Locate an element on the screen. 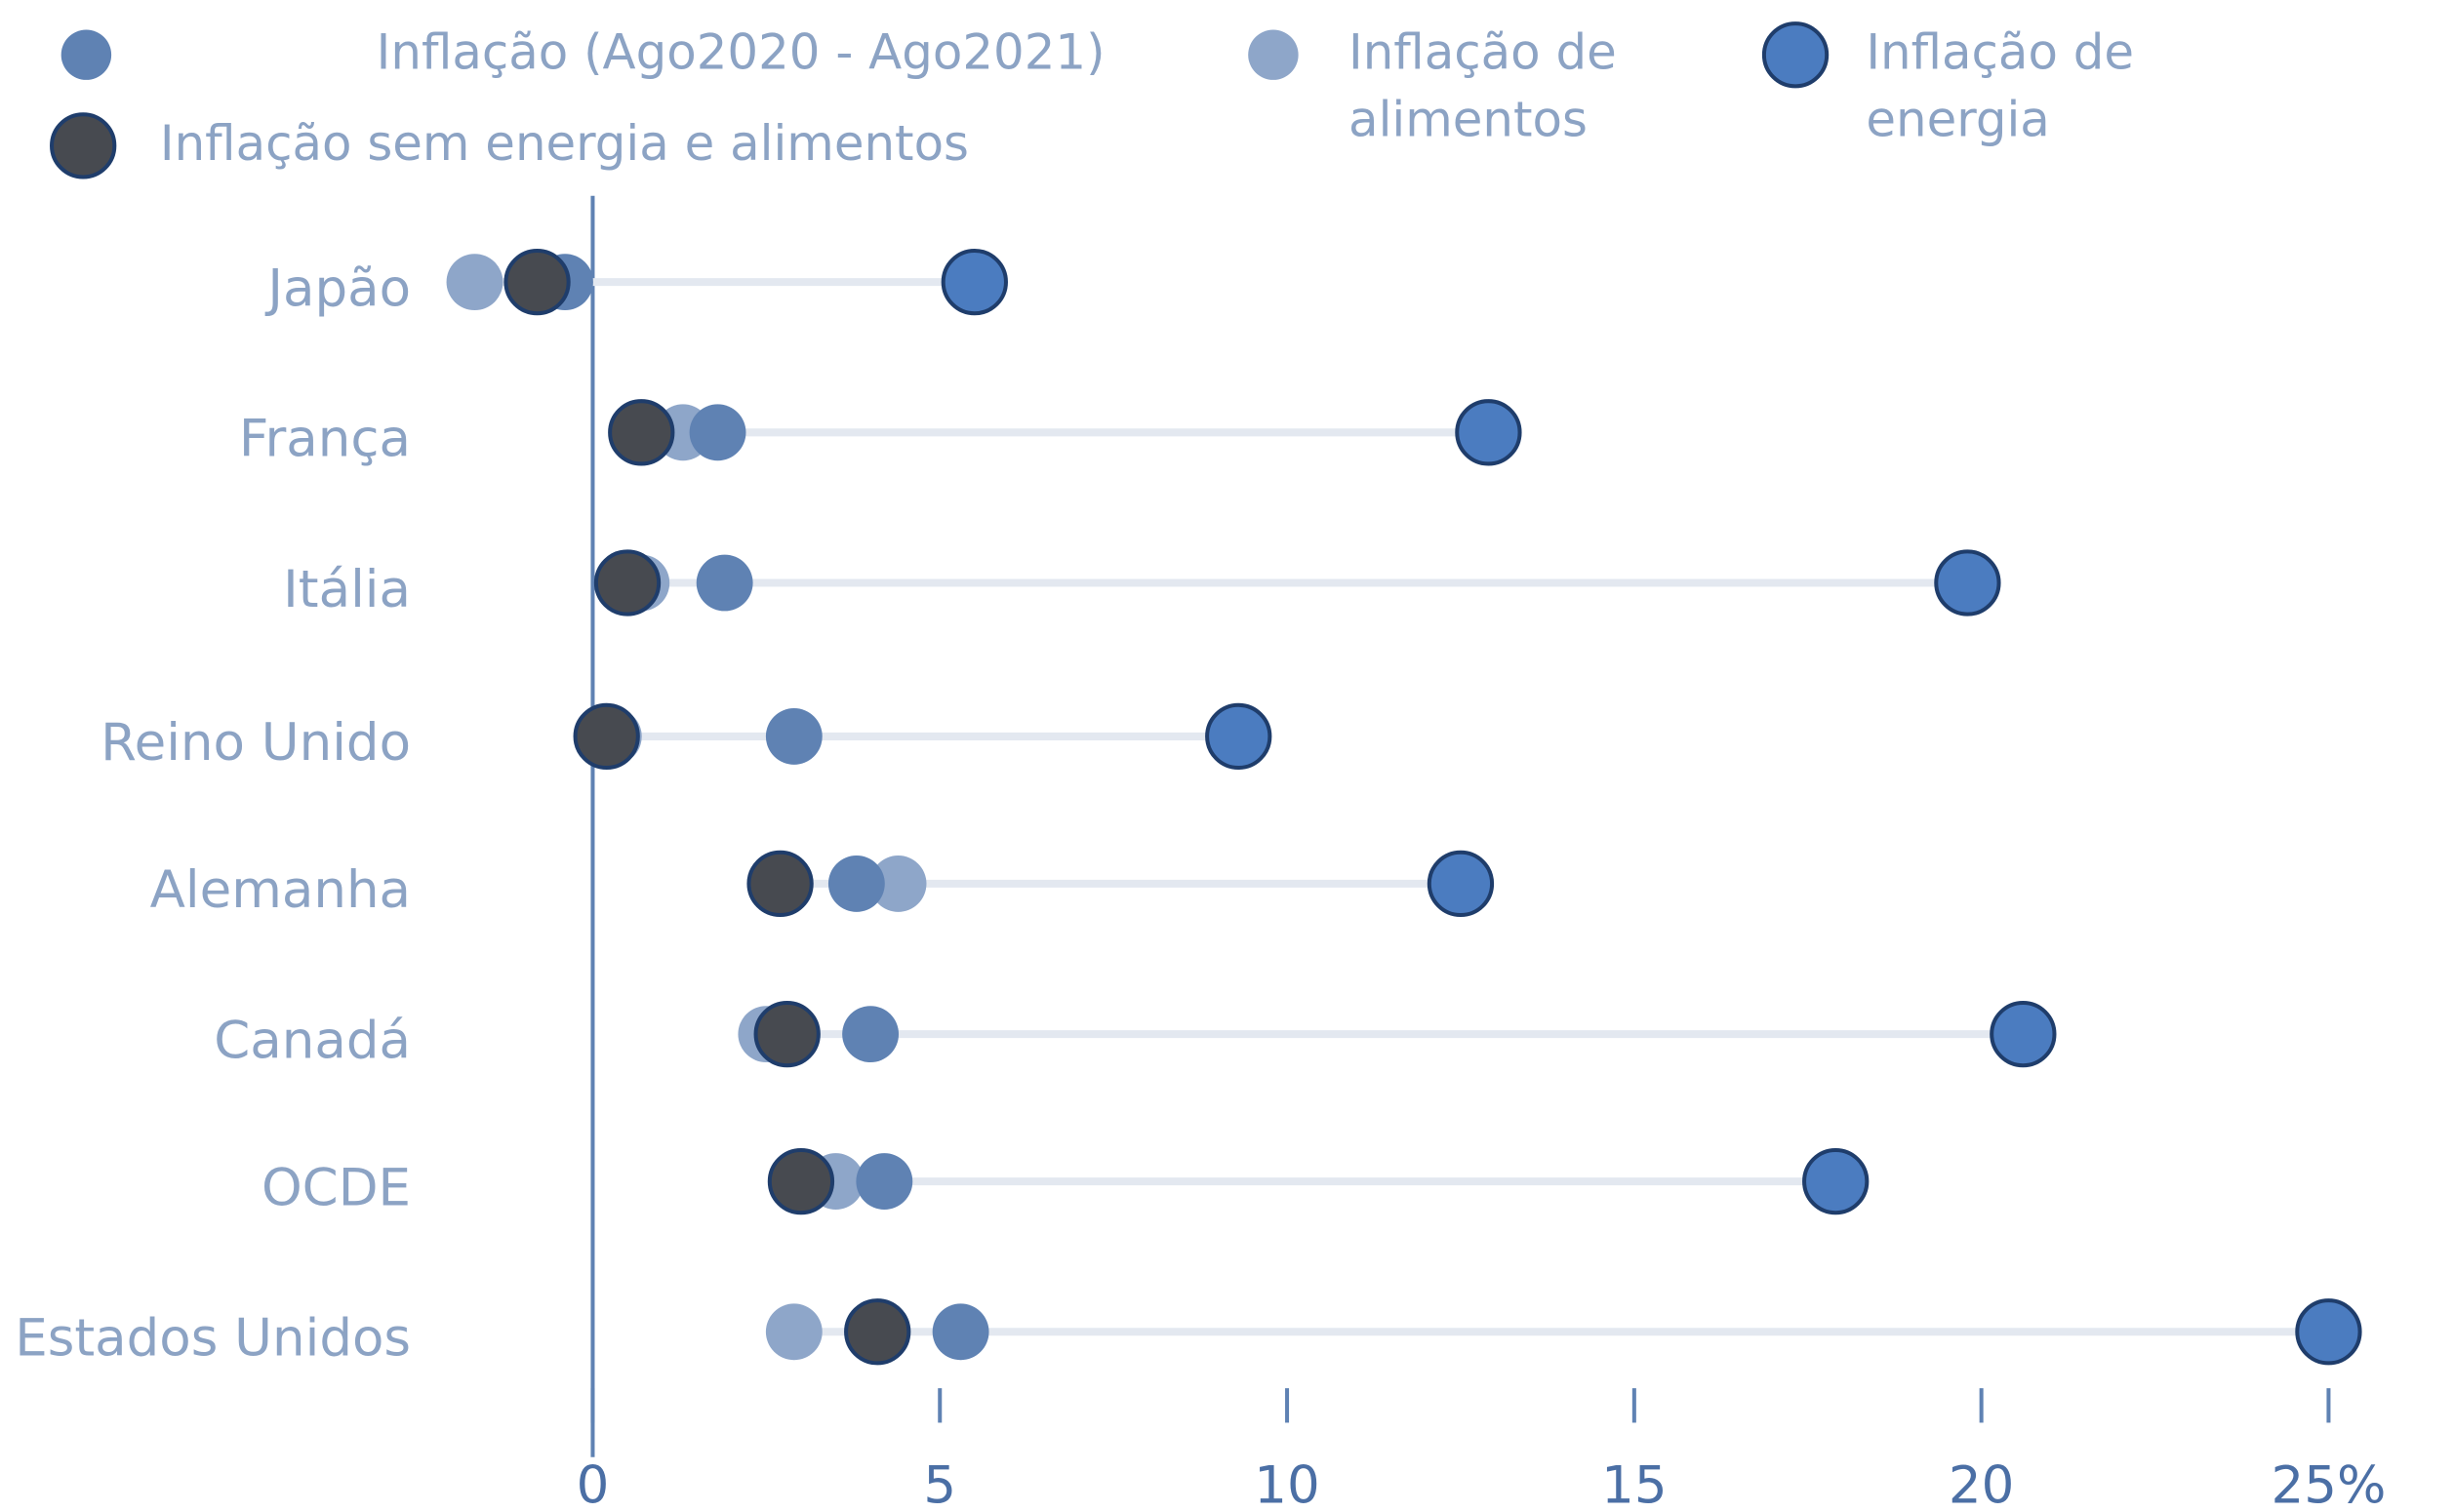 The height and width of the screenshot is (1512, 2454). legend-item: Inflação de alimentos is located at coordinates (1482, 86).